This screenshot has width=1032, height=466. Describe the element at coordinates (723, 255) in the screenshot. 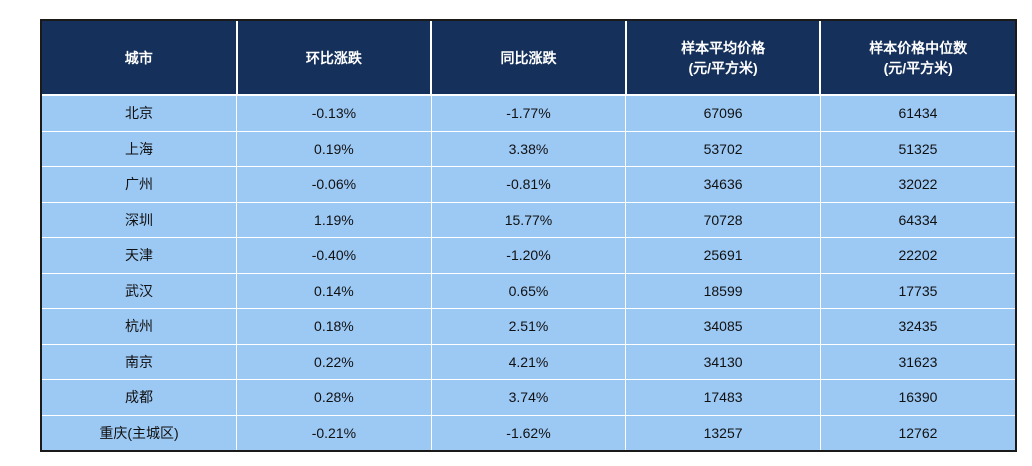

I see `cell-avg-price: 25691` at that location.